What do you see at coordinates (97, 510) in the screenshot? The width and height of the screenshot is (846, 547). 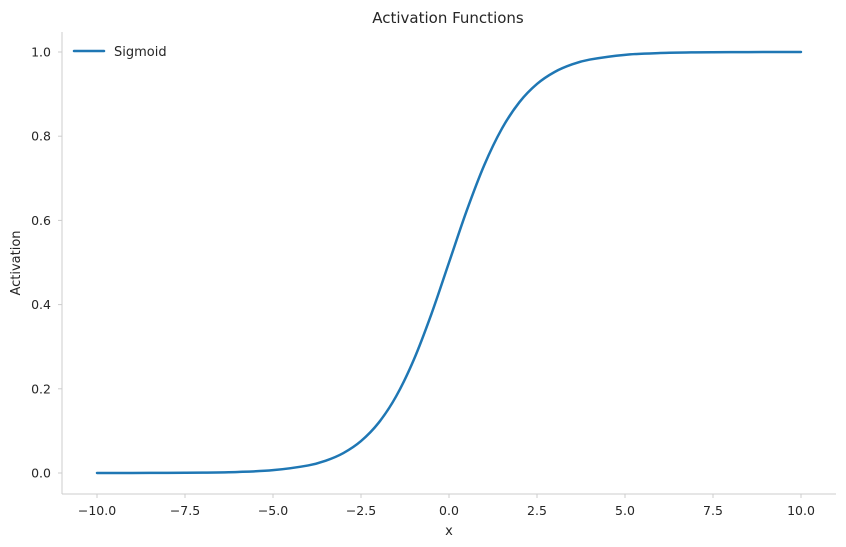 I see `x-tick-label: −10.0` at bounding box center [97, 510].